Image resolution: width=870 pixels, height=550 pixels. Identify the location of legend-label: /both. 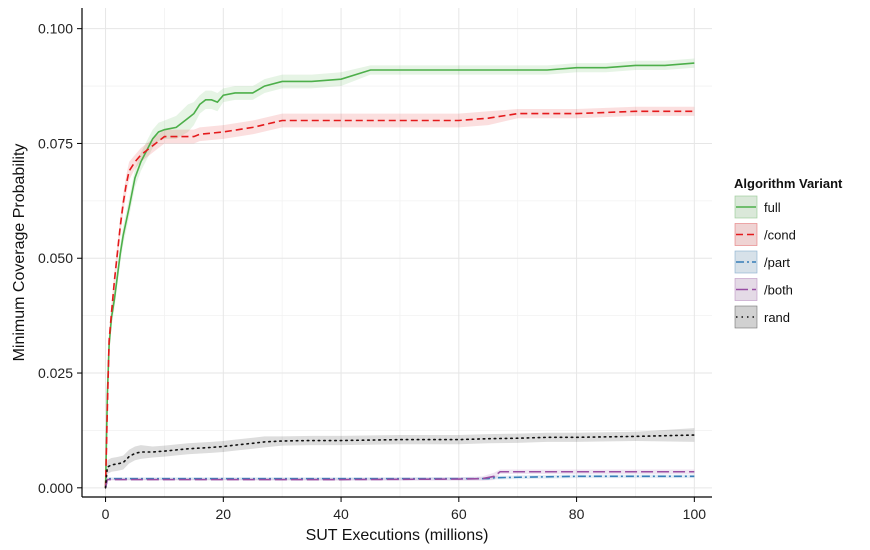
(778, 290).